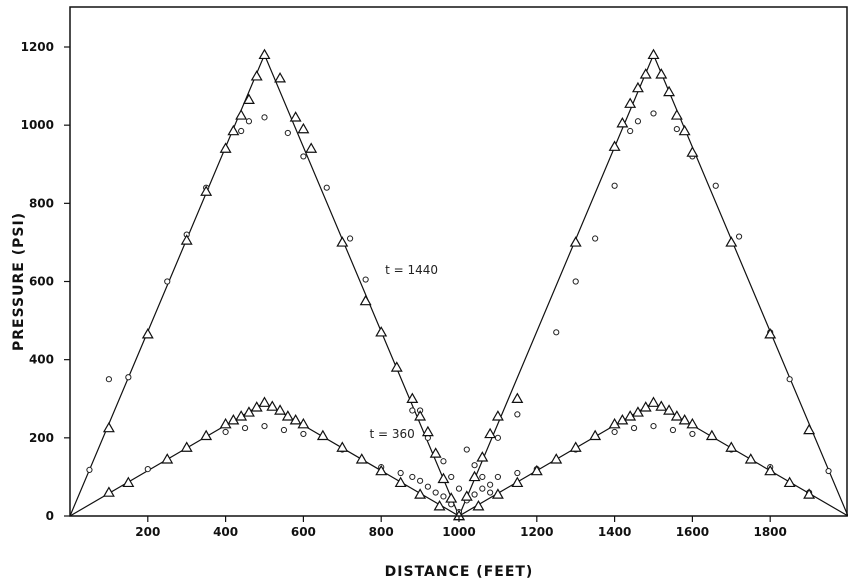  I want to click on y-tick-label: 1000, so click(37, 125).